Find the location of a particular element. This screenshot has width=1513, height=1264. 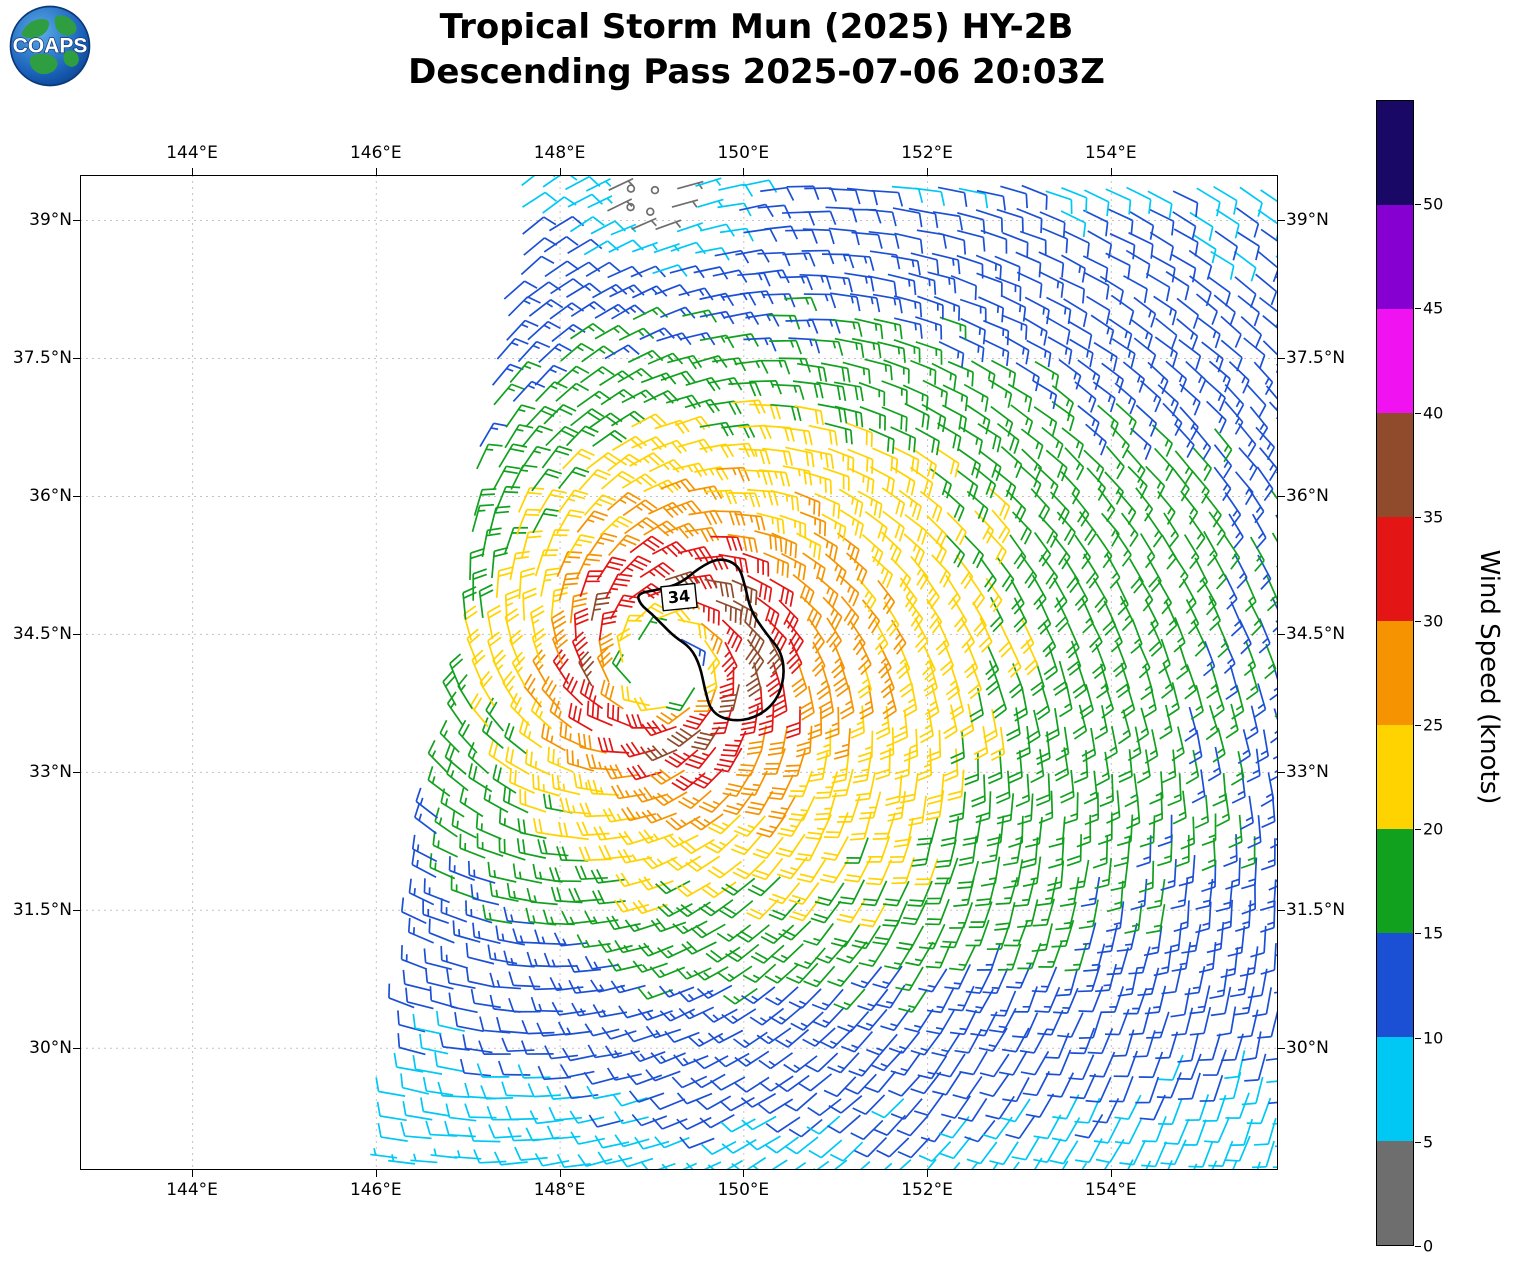

colorbar-tick-label: 20 is located at coordinates (1433, 829).